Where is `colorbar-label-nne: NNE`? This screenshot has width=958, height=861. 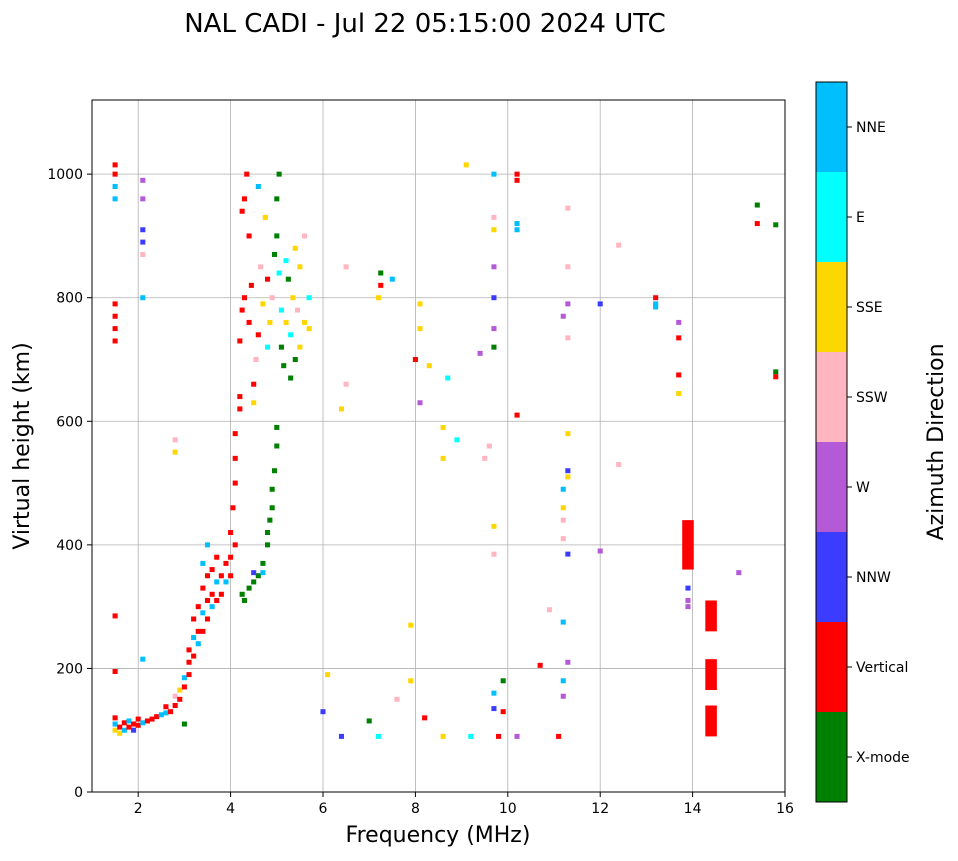 colorbar-label-nne: NNE is located at coordinates (871, 128).